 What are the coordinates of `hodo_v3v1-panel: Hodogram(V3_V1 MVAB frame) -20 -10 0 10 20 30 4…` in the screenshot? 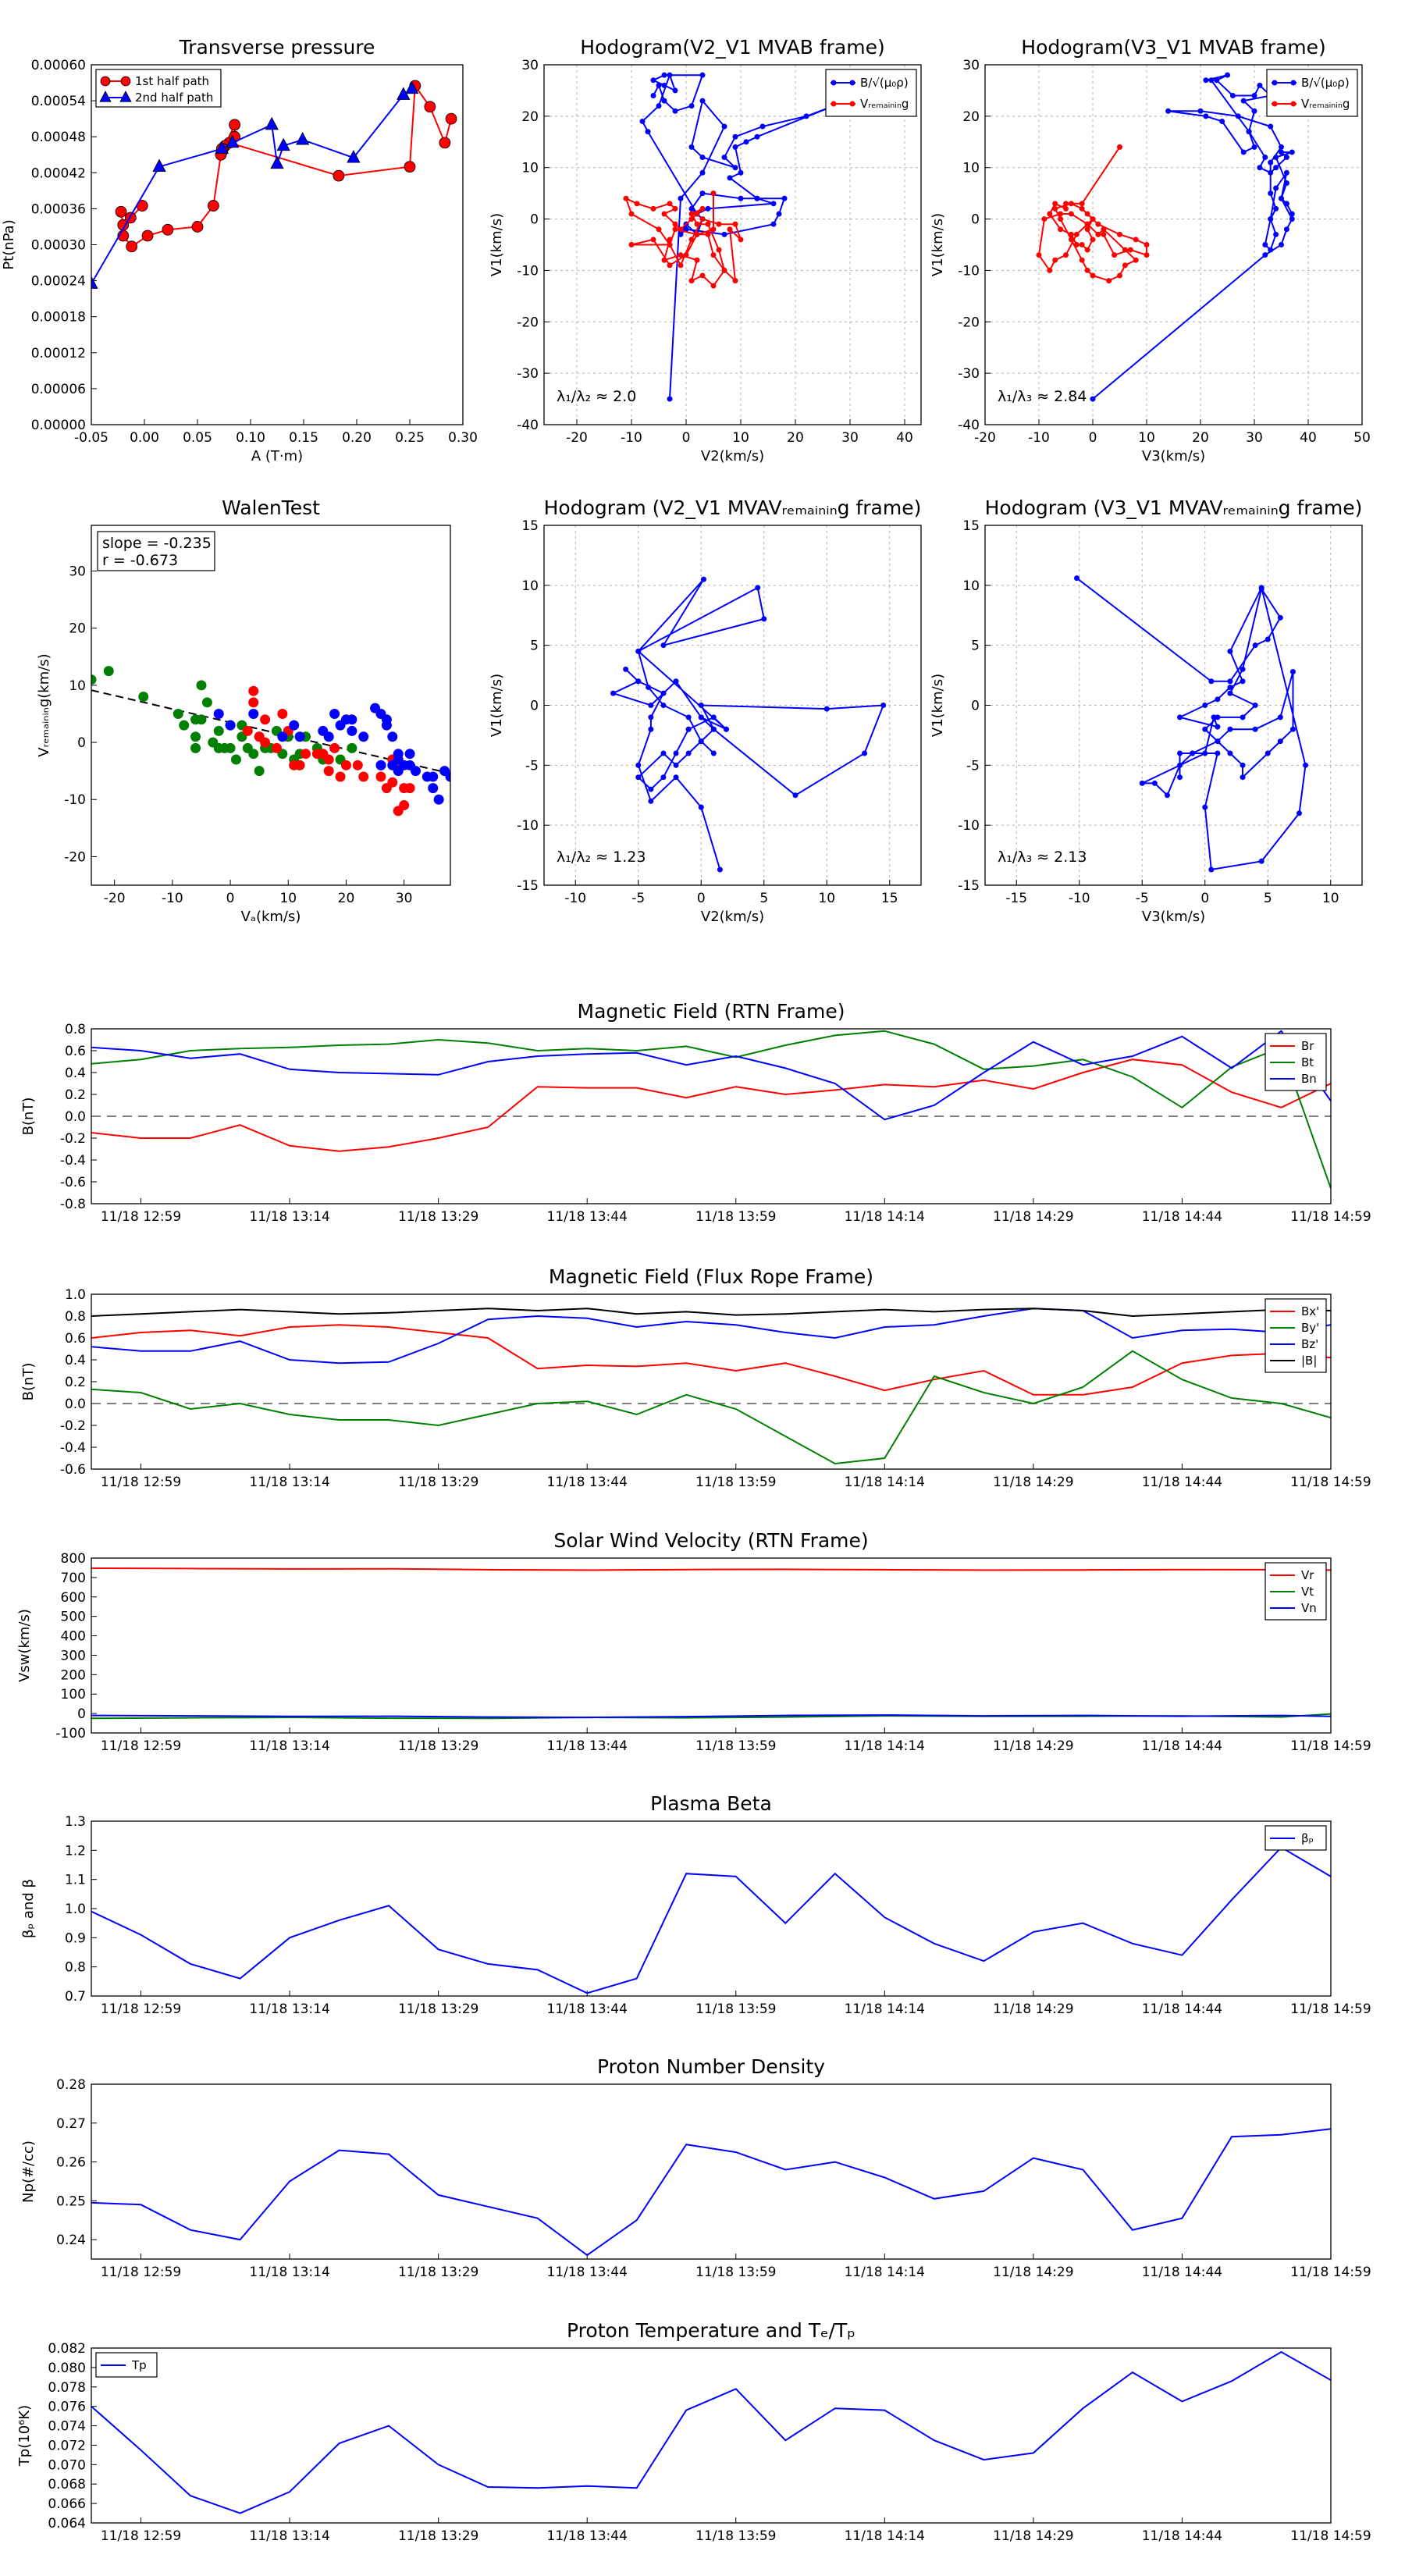 It's located at (1151, 250).